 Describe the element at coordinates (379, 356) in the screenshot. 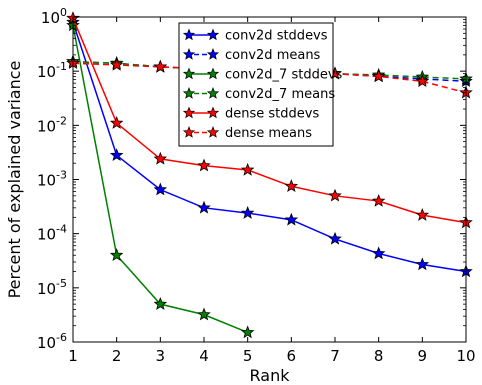

I see `x-tick-label: 8` at that location.